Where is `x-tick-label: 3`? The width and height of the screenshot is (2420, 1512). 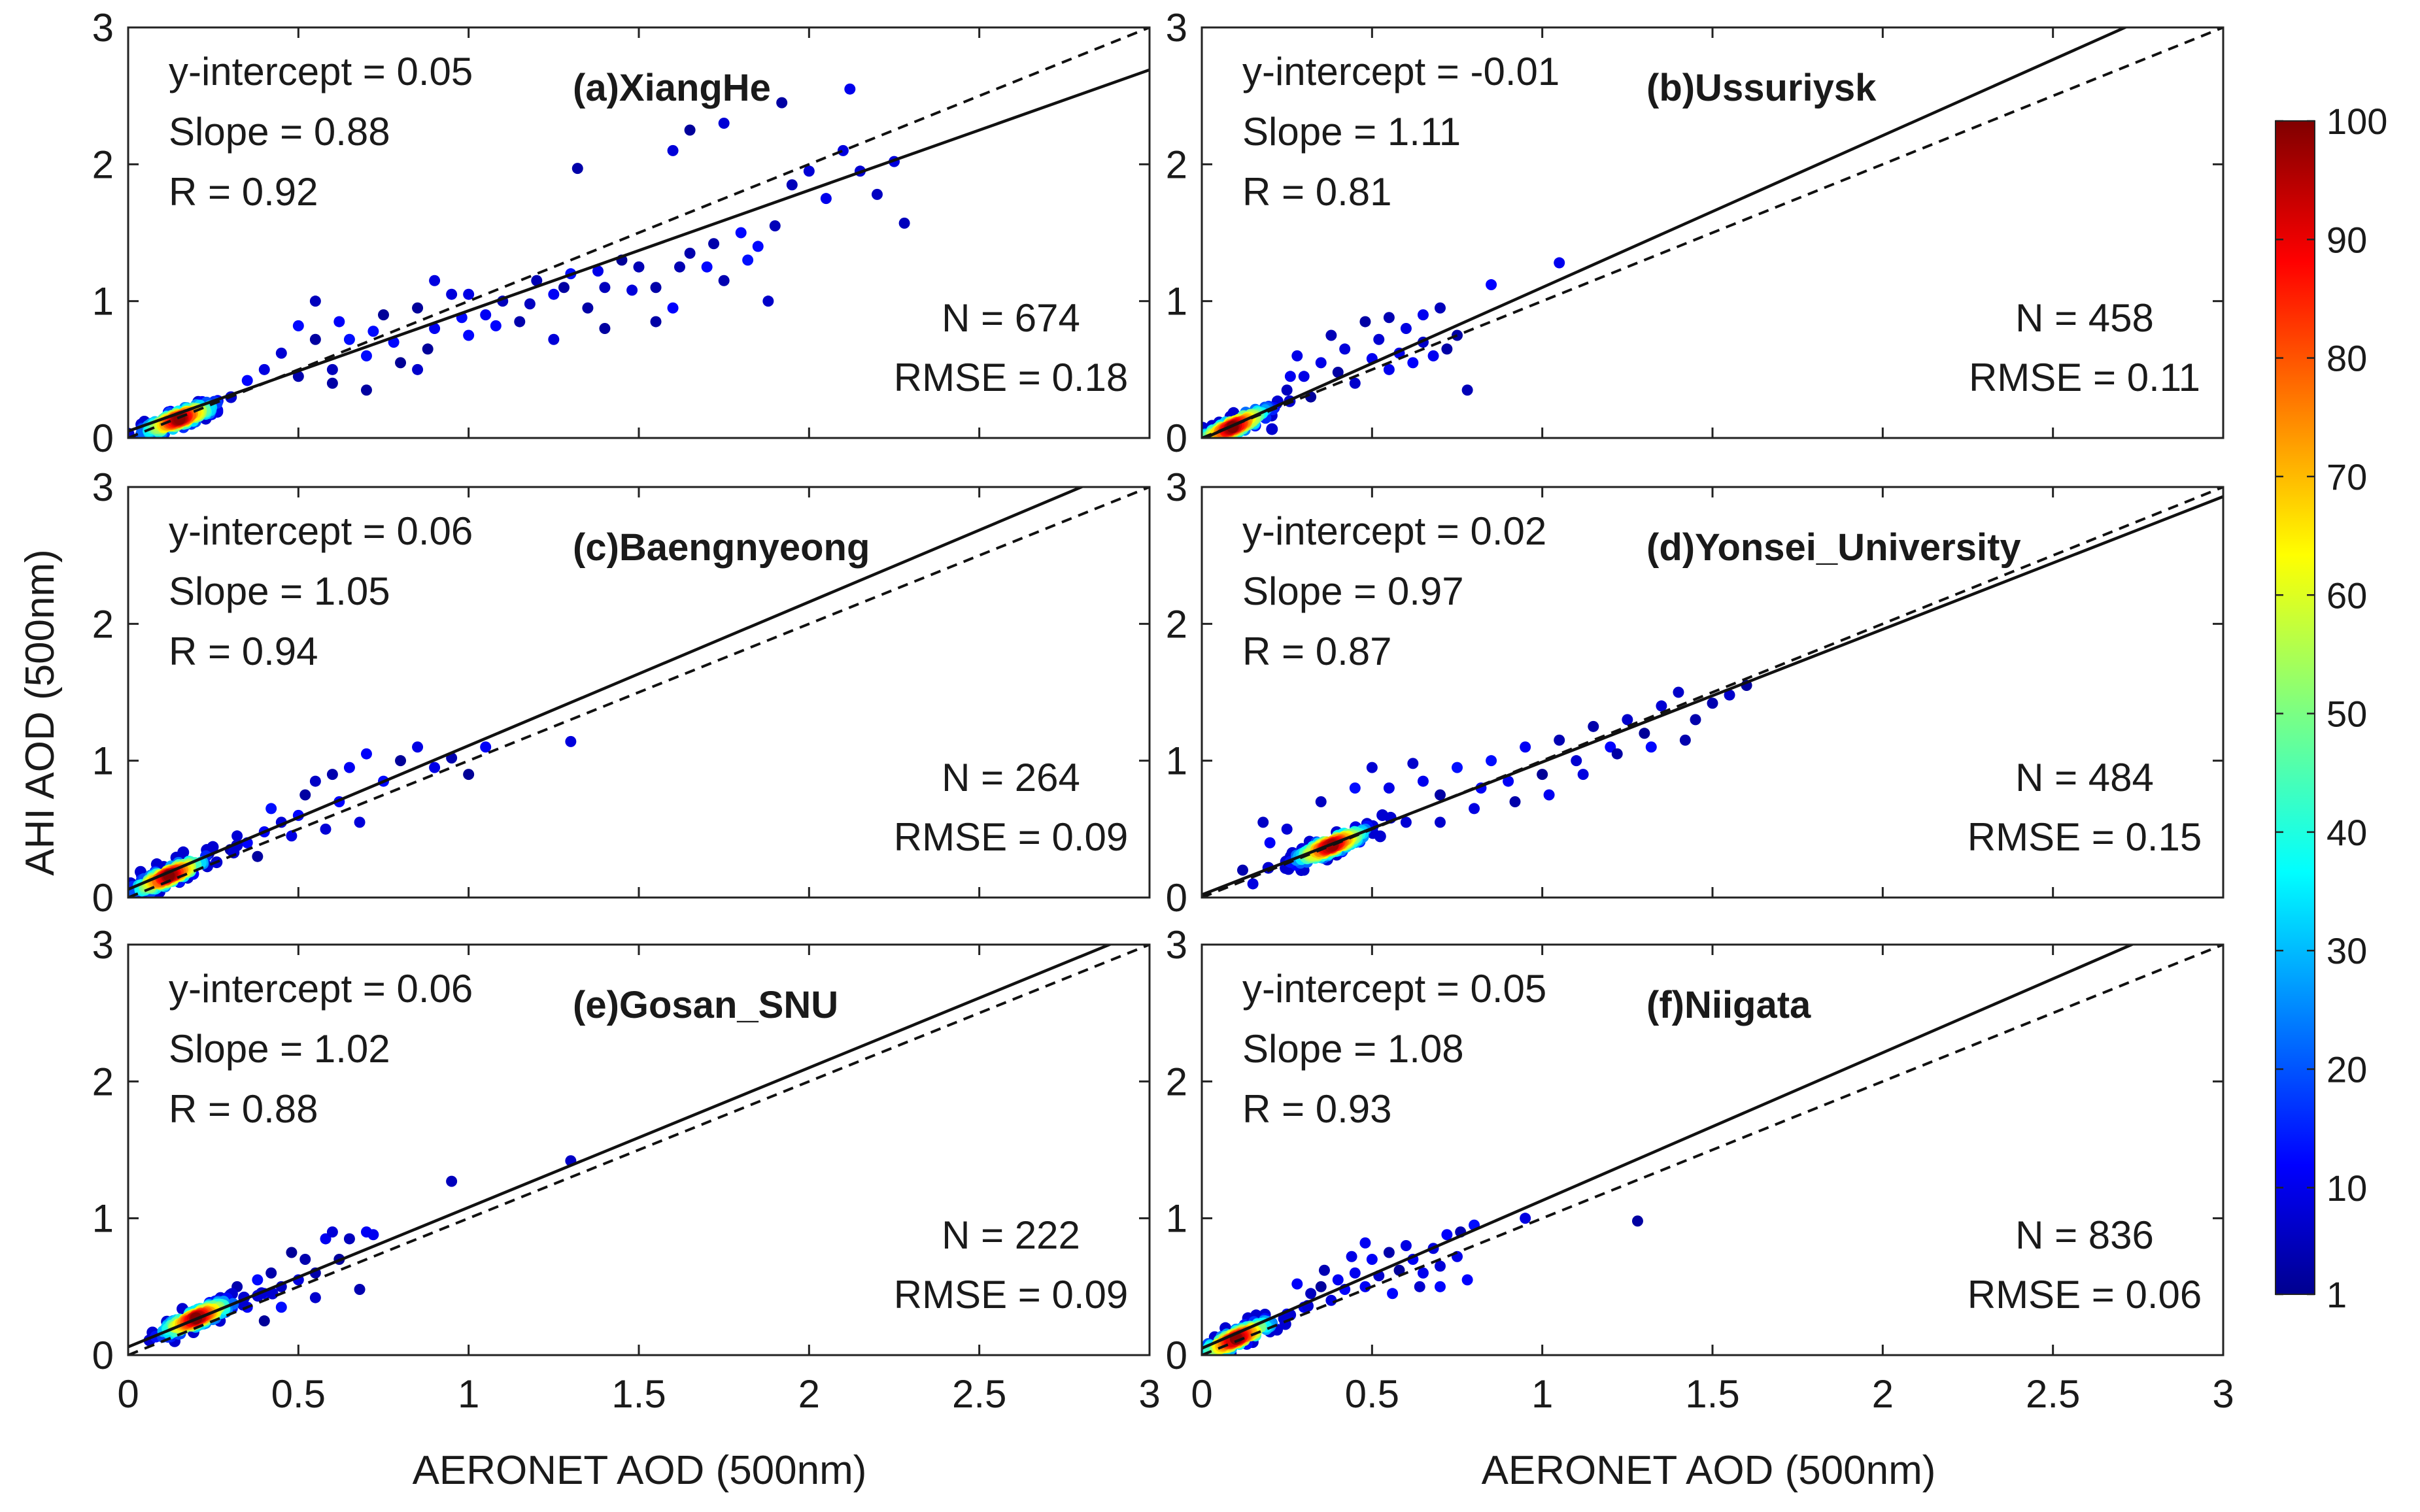
x-tick-label: 3 is located at coordinates (1149, 1394).